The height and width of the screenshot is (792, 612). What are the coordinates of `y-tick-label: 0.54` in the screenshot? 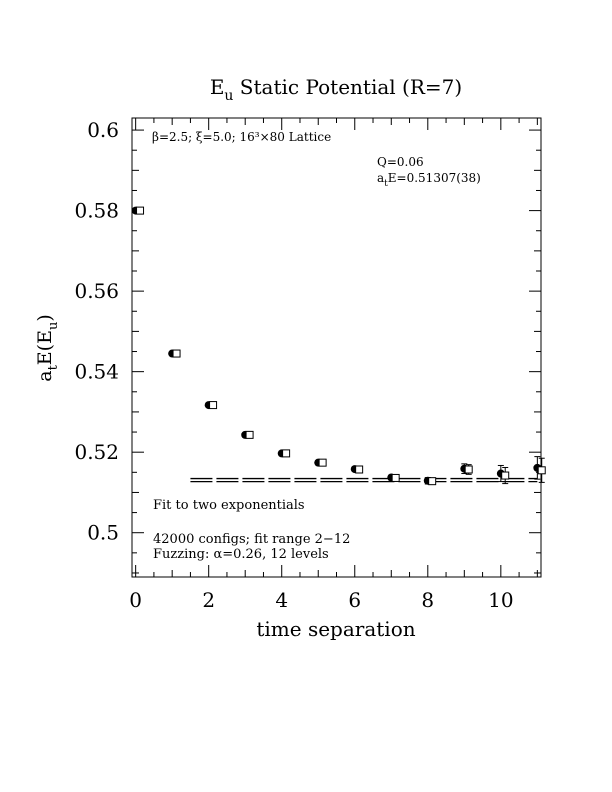 It's located at (96, 372).